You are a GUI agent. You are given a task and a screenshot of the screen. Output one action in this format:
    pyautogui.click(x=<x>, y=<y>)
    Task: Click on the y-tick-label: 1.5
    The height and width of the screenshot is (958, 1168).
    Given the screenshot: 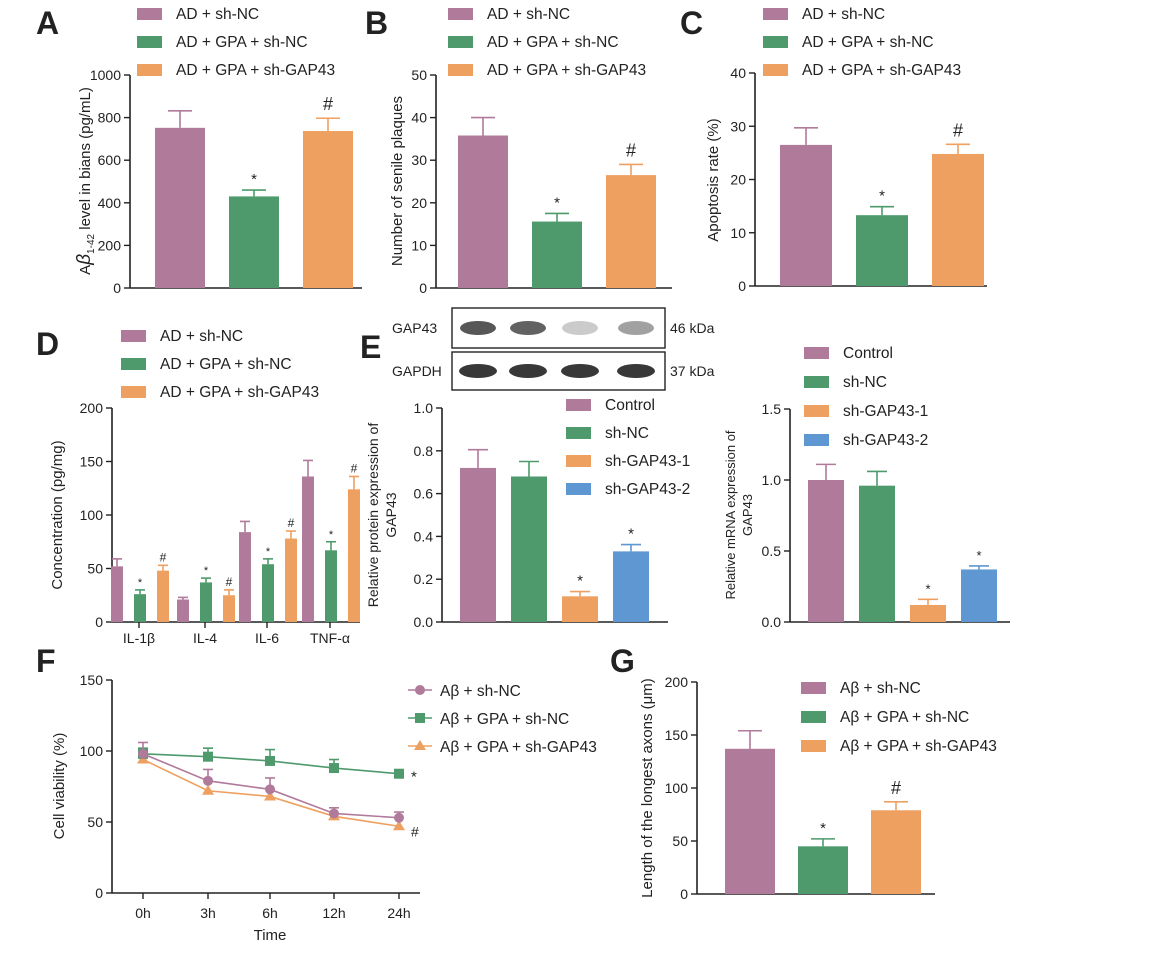 What is the action you would take?
    pyautogui.click(x=772, y=409)
    